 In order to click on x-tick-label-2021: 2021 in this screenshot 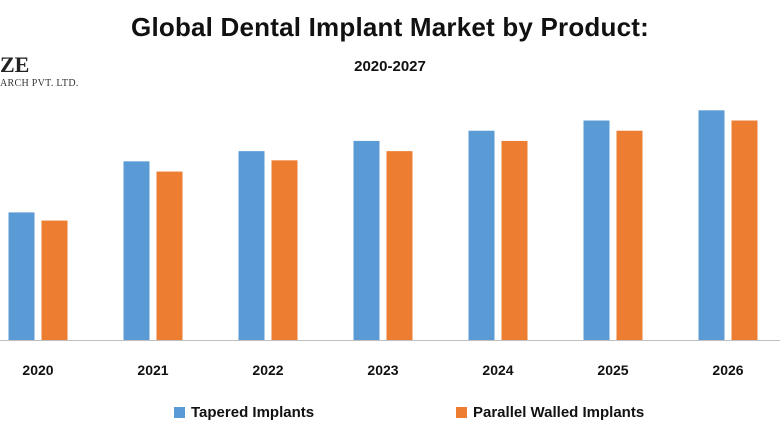, I will do `click(152, 370)`.